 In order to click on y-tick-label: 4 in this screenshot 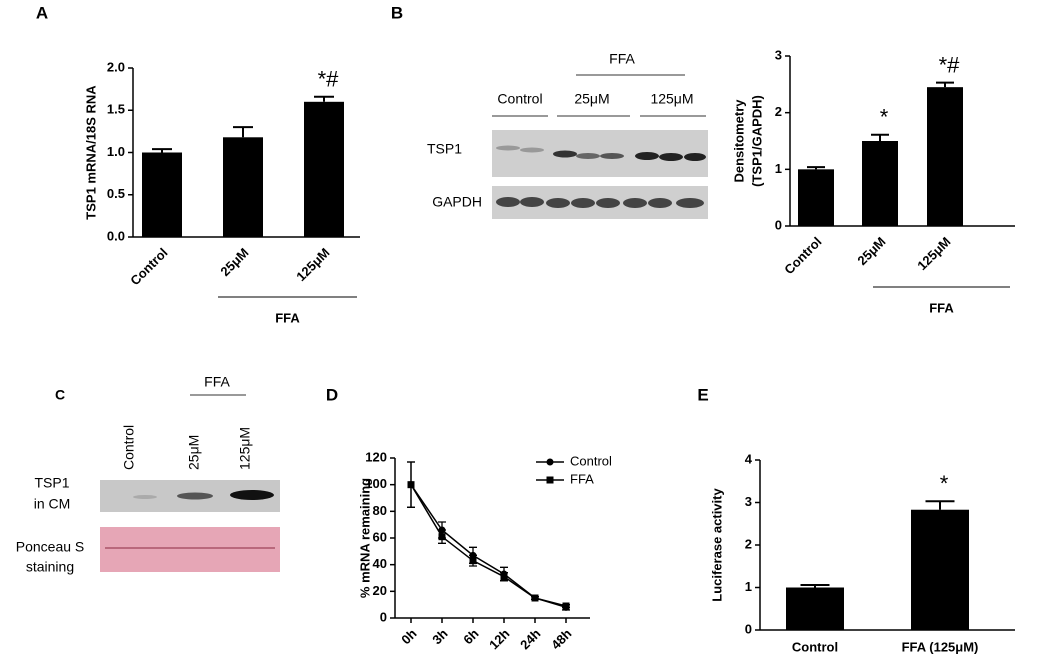, I will do `click(749, 458)`.